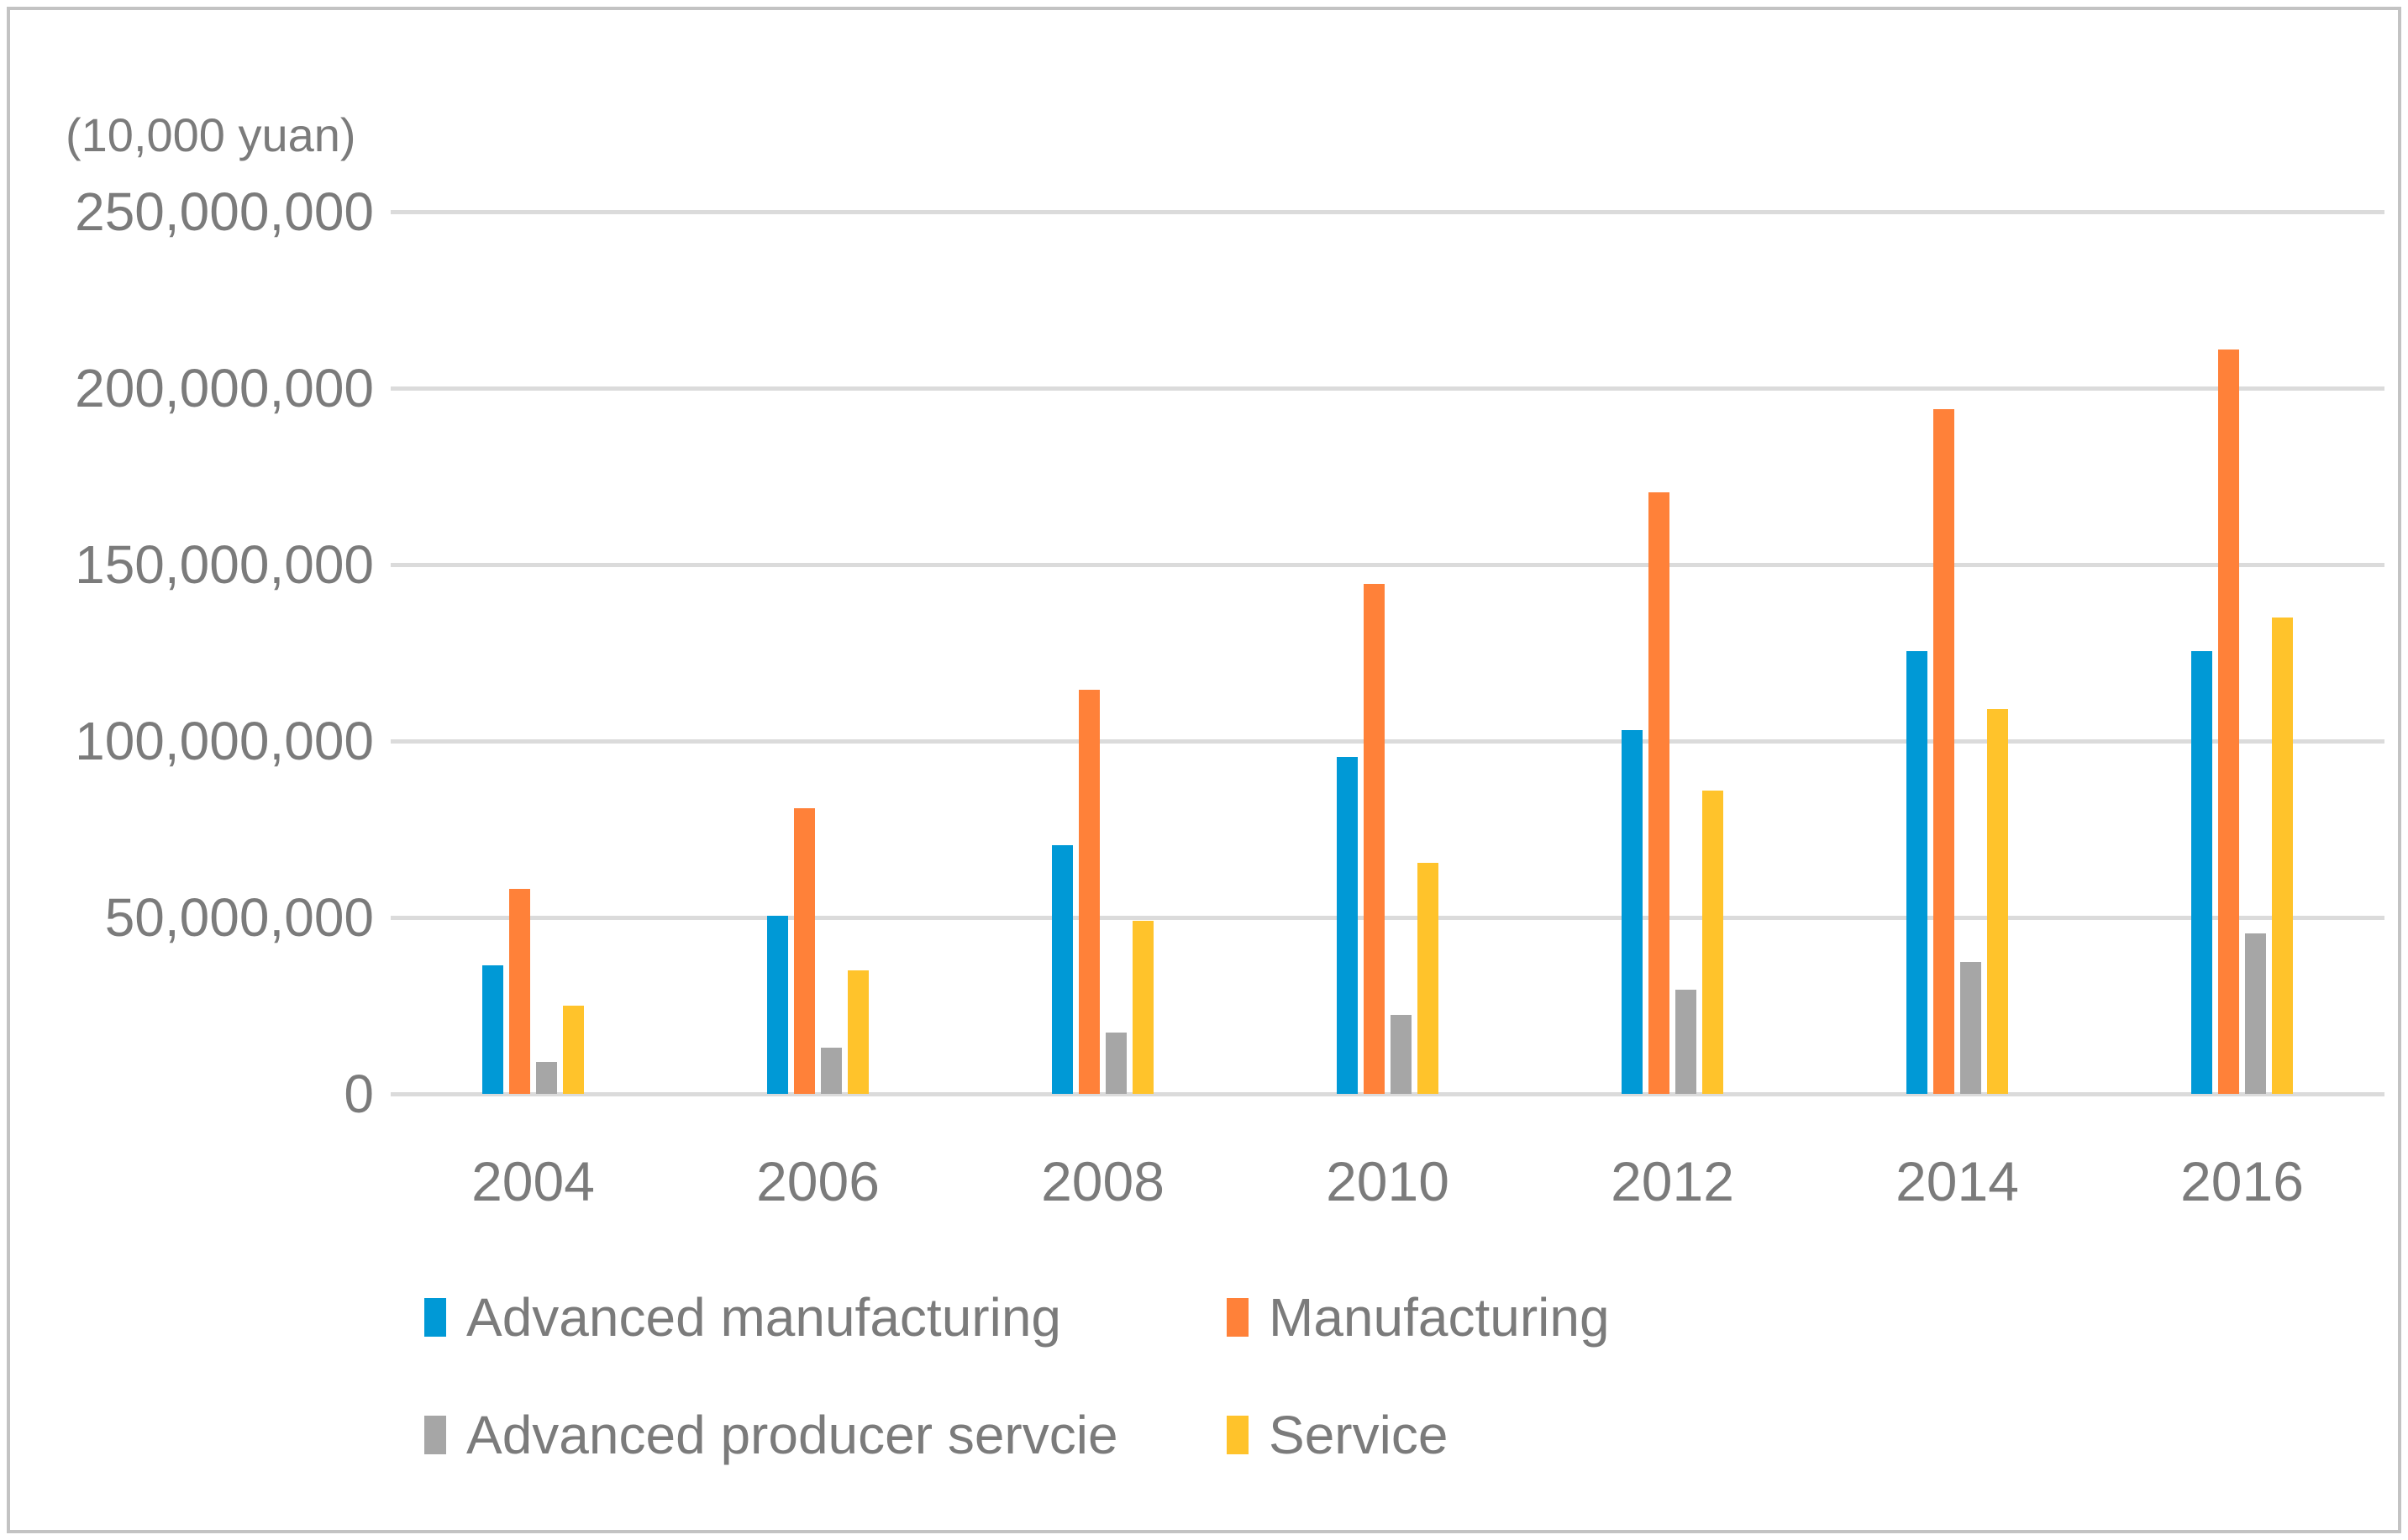 This screenshot has height=1540, width=2408. I want to click on bar-advanced-manufacturing-2016, so click(2201, 872).